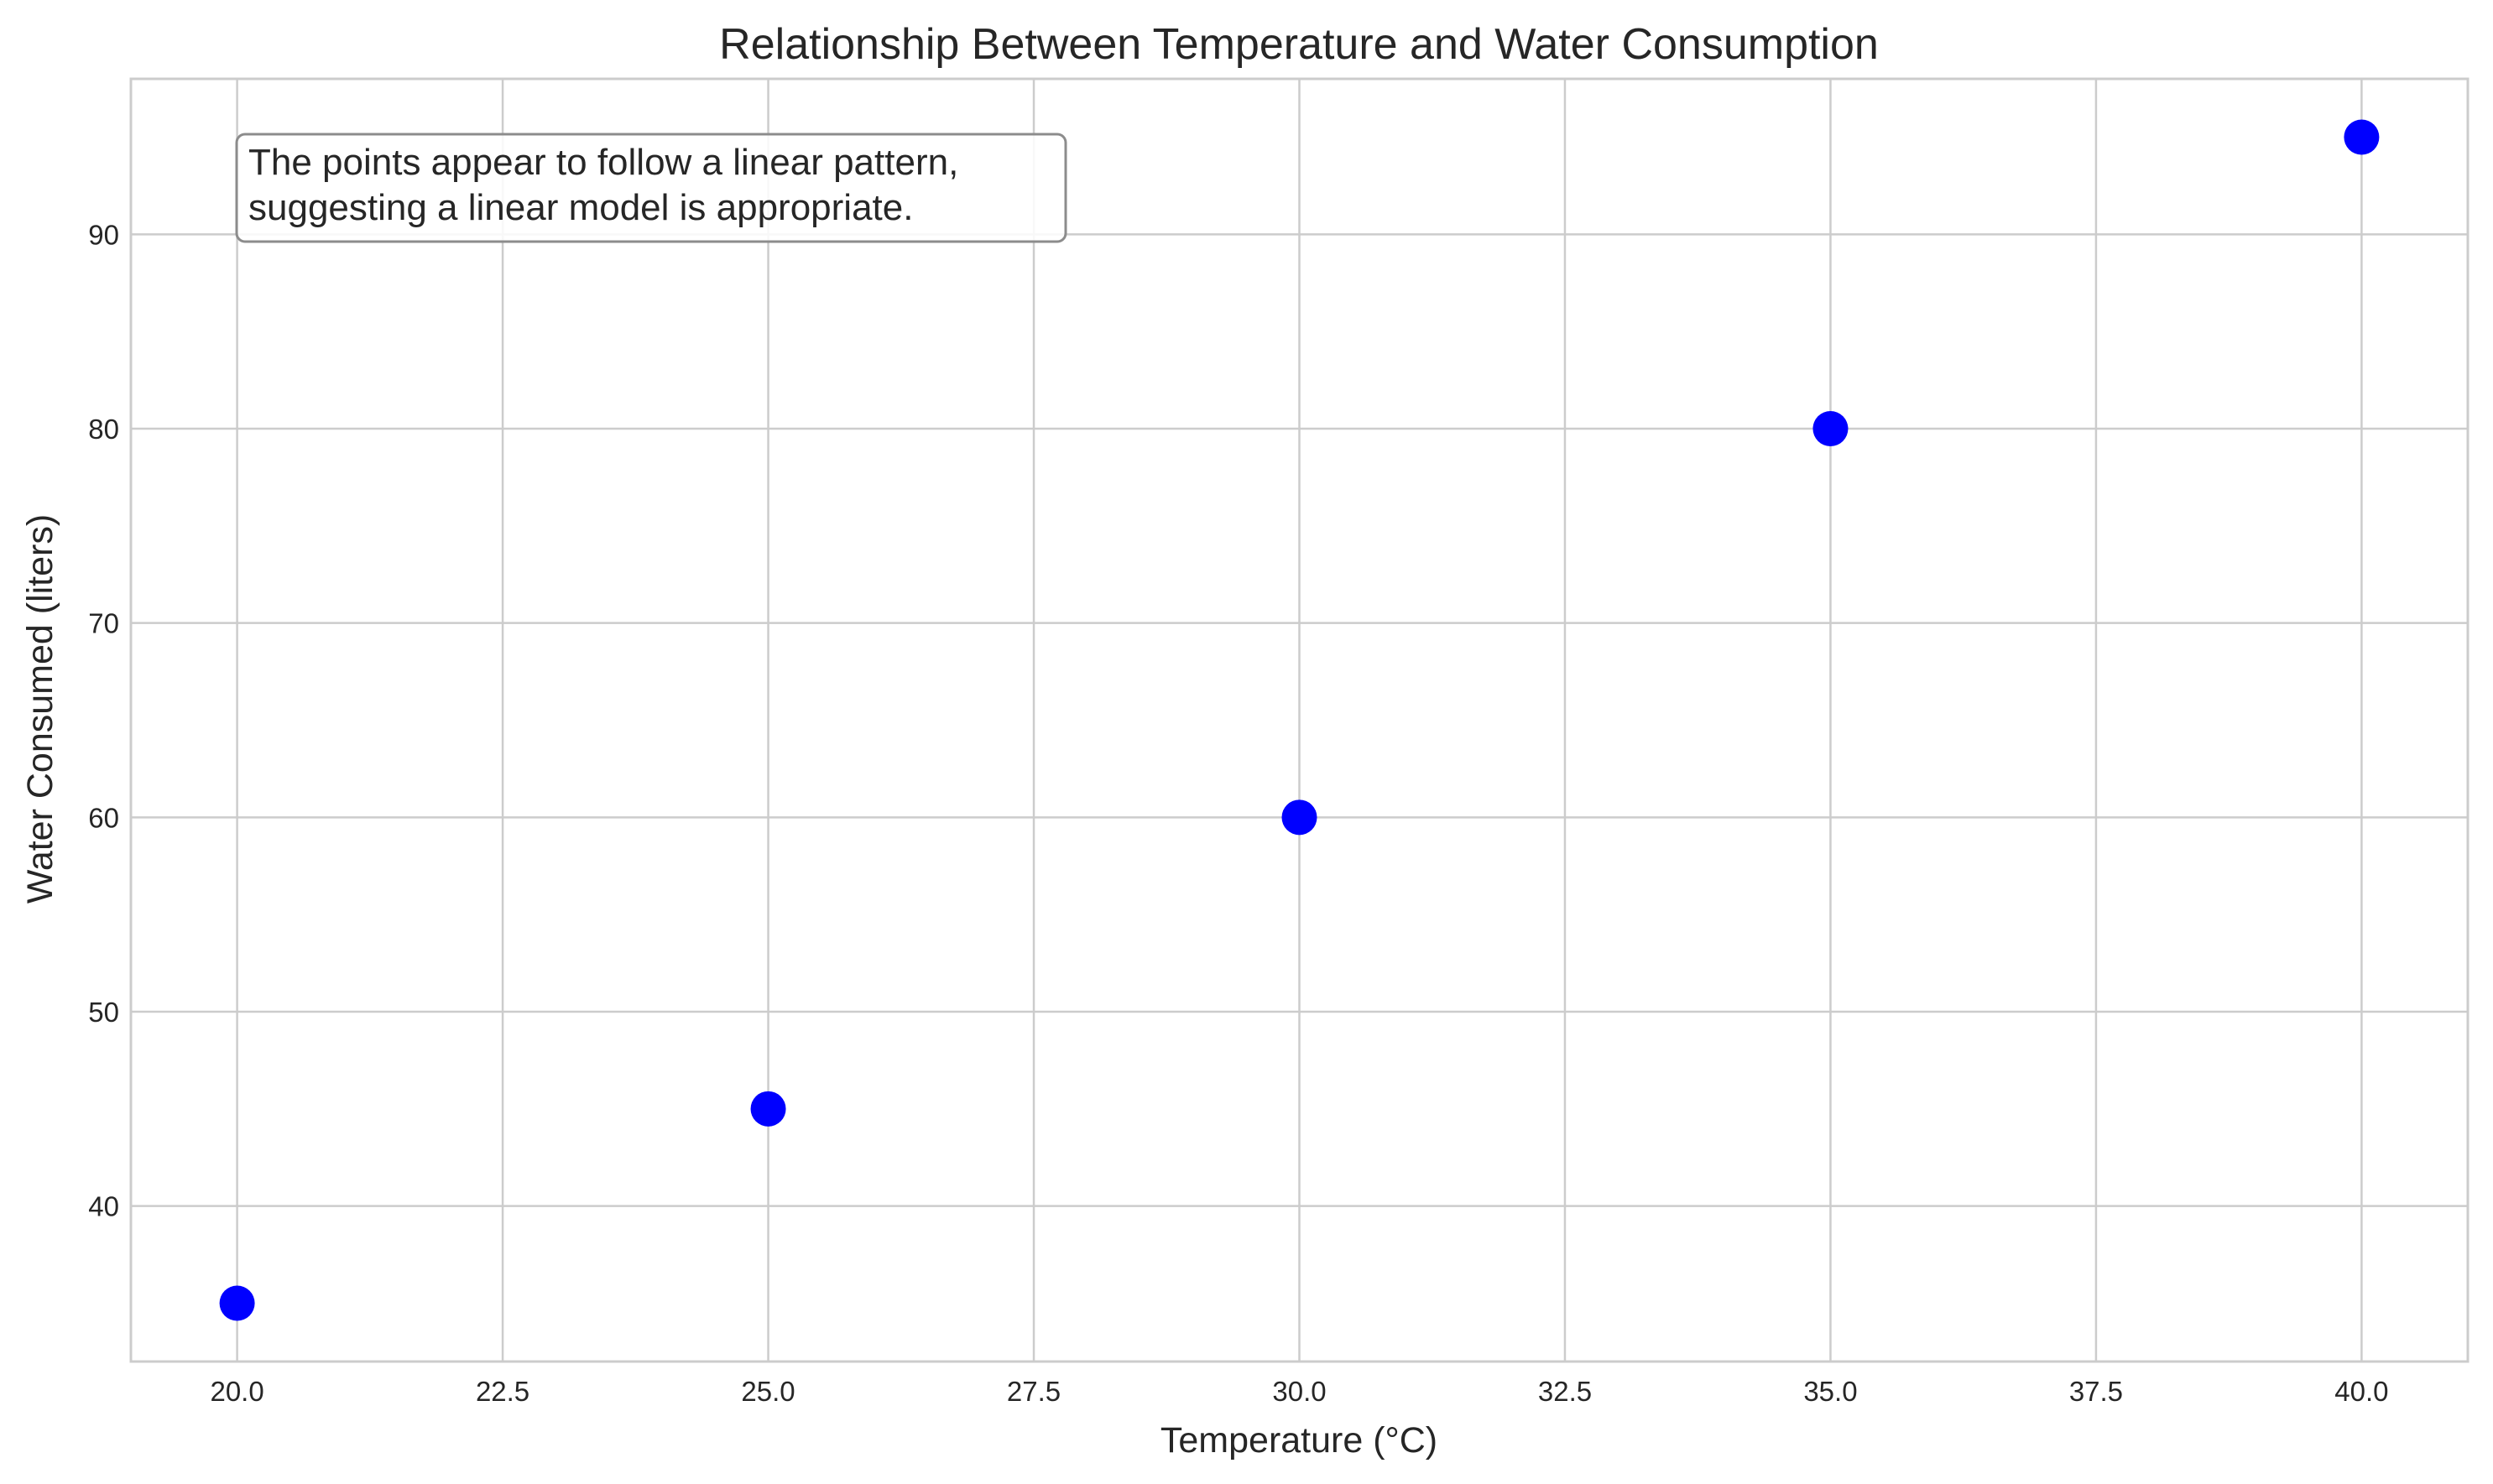  I want to click on y-axis-label: Water Consumed (liters), so click(40, 708).